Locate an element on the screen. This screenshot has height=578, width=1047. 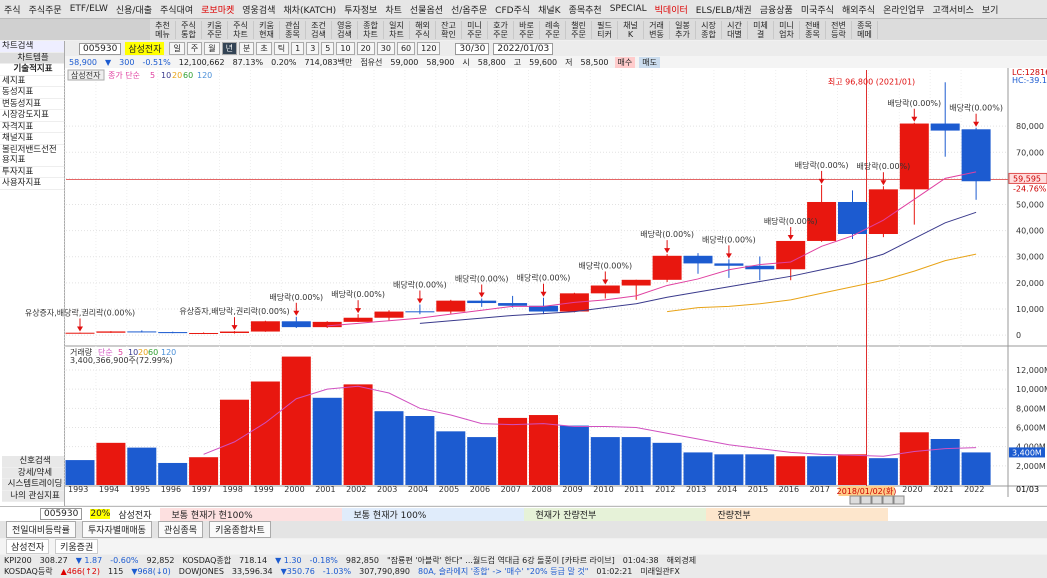
toolbar-button: 키움 주문 is located at coordinates (215, 29).